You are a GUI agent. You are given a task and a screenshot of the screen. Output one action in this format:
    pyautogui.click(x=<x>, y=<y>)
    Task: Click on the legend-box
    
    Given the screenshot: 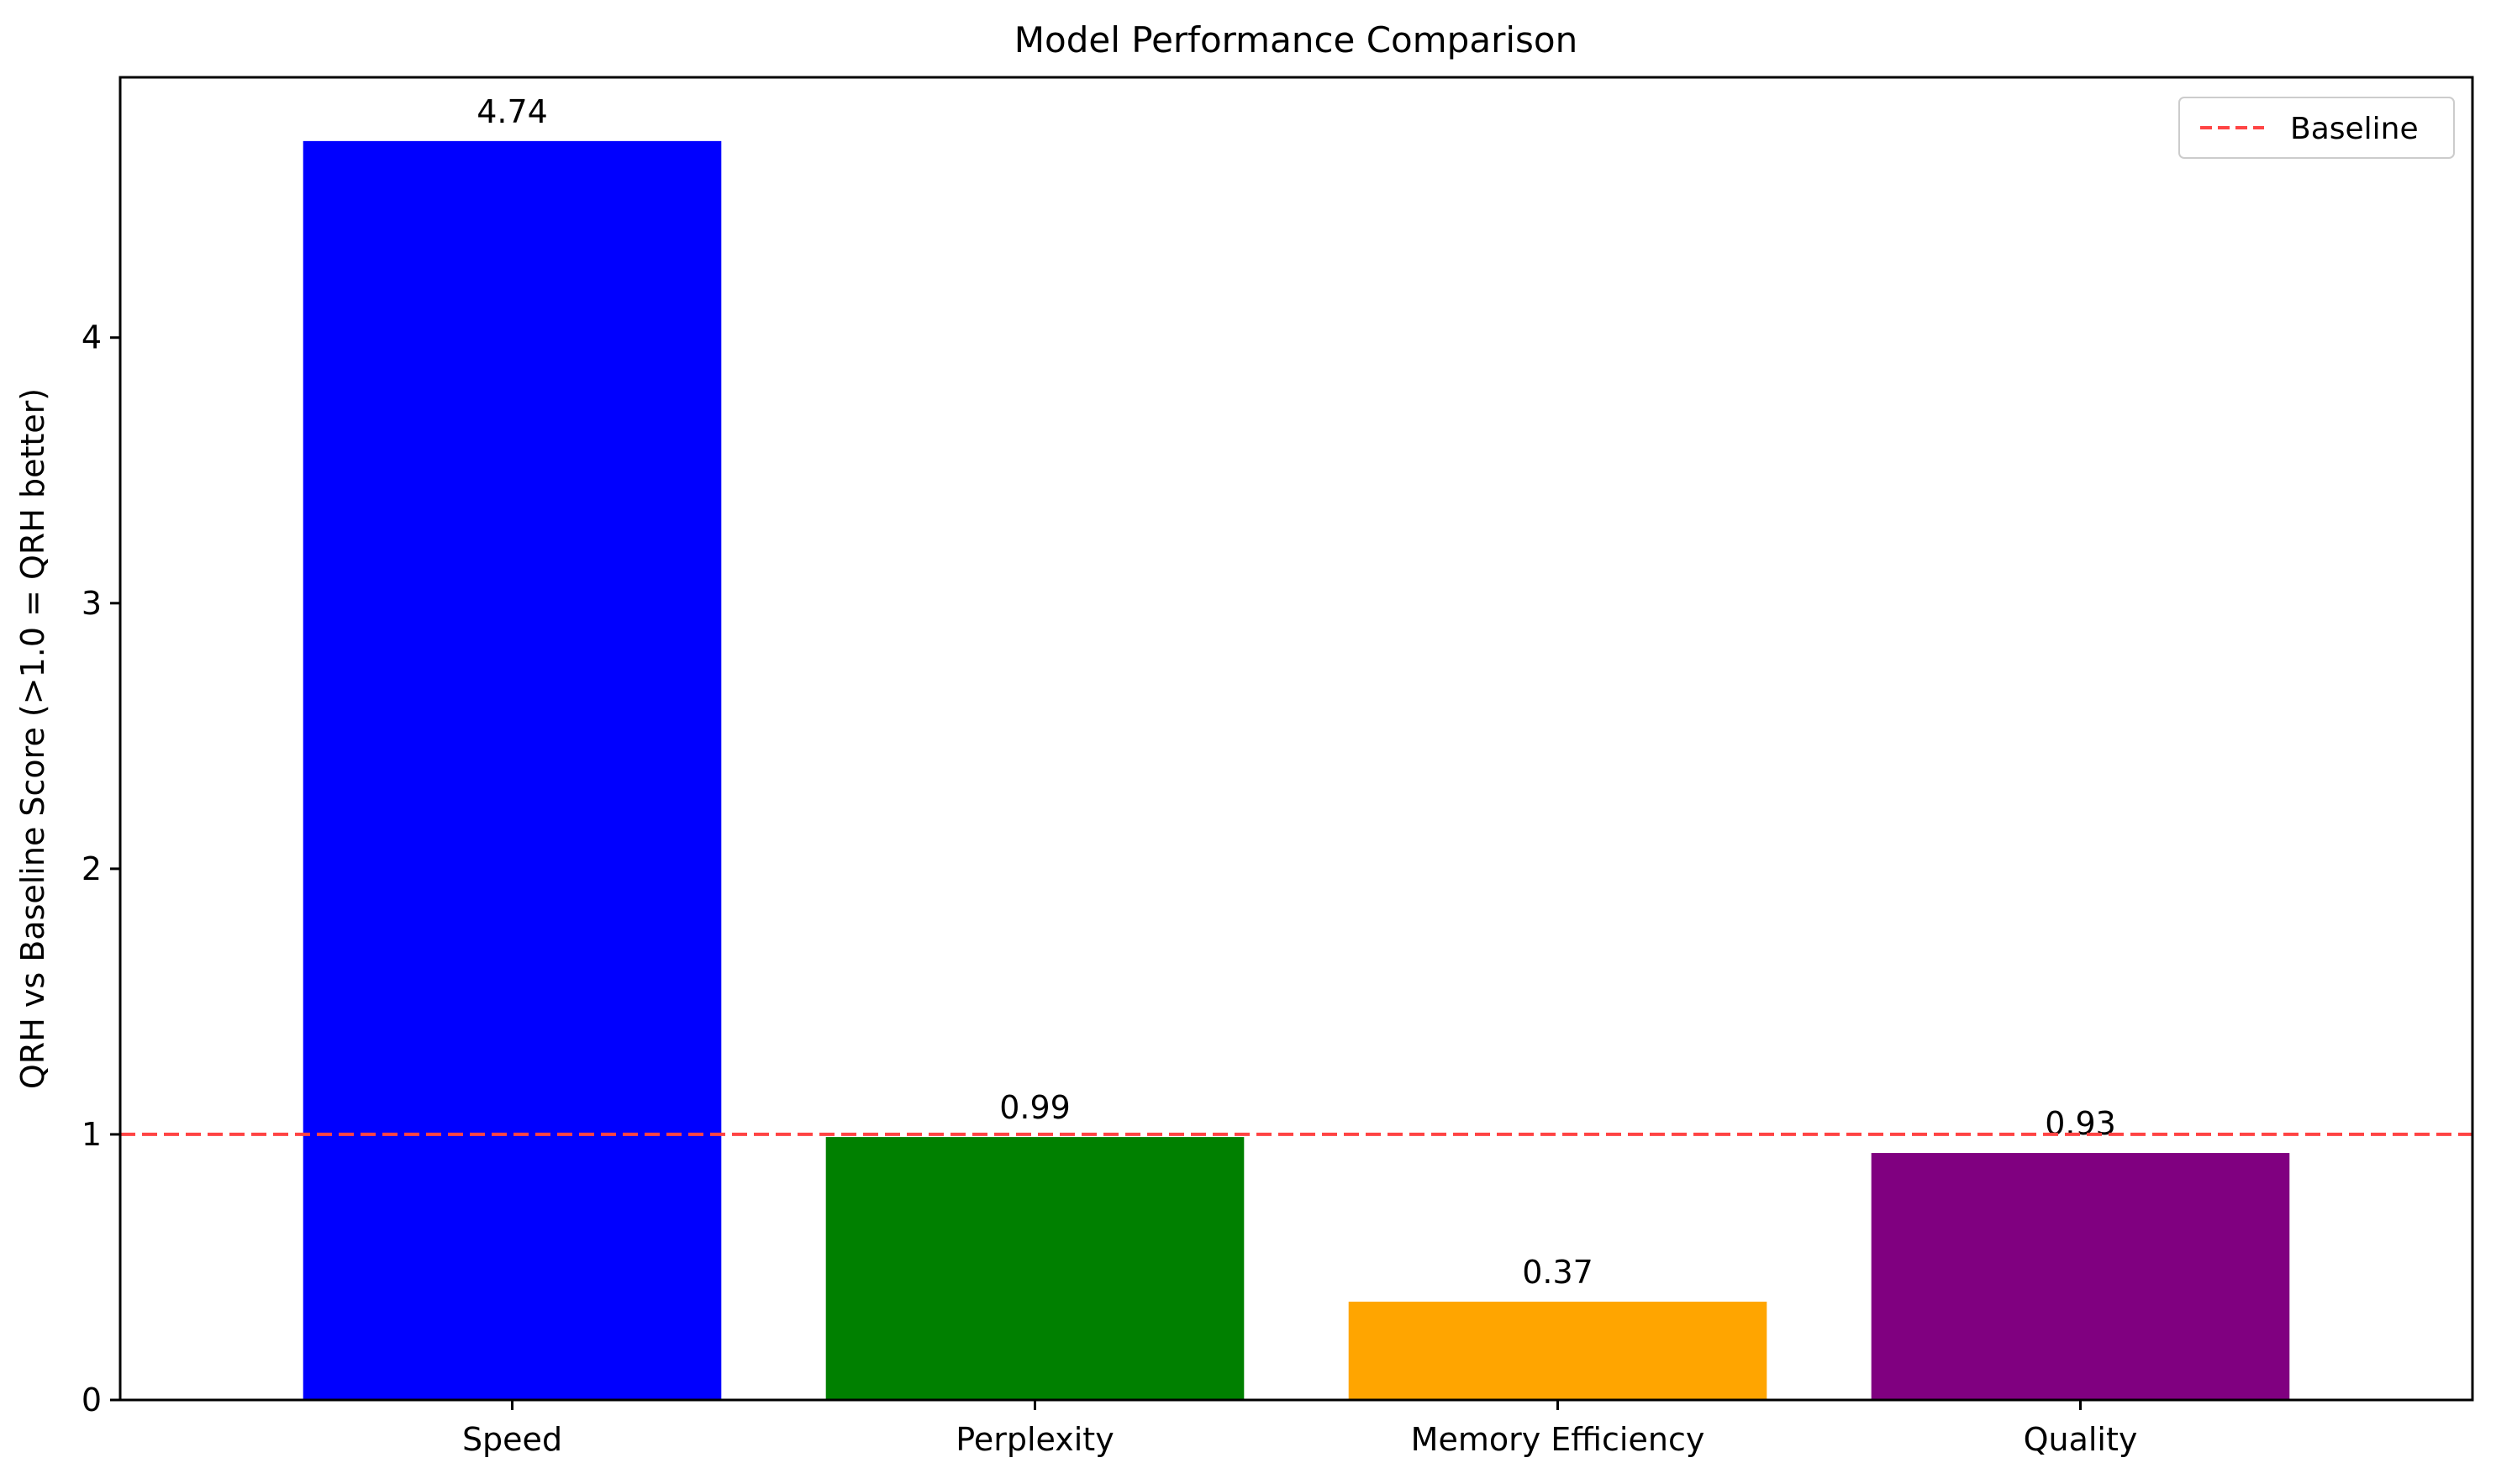 What is the action you would take?
    pyautogui.click(x=2316, y=128)
    